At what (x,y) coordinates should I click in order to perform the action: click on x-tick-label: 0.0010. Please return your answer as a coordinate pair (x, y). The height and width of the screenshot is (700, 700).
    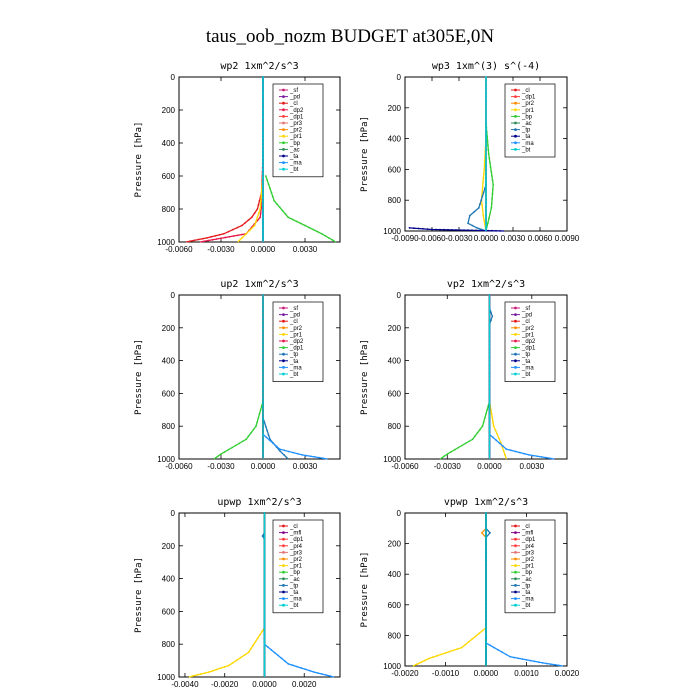
    Looking at the image, I should click on (526, 673).